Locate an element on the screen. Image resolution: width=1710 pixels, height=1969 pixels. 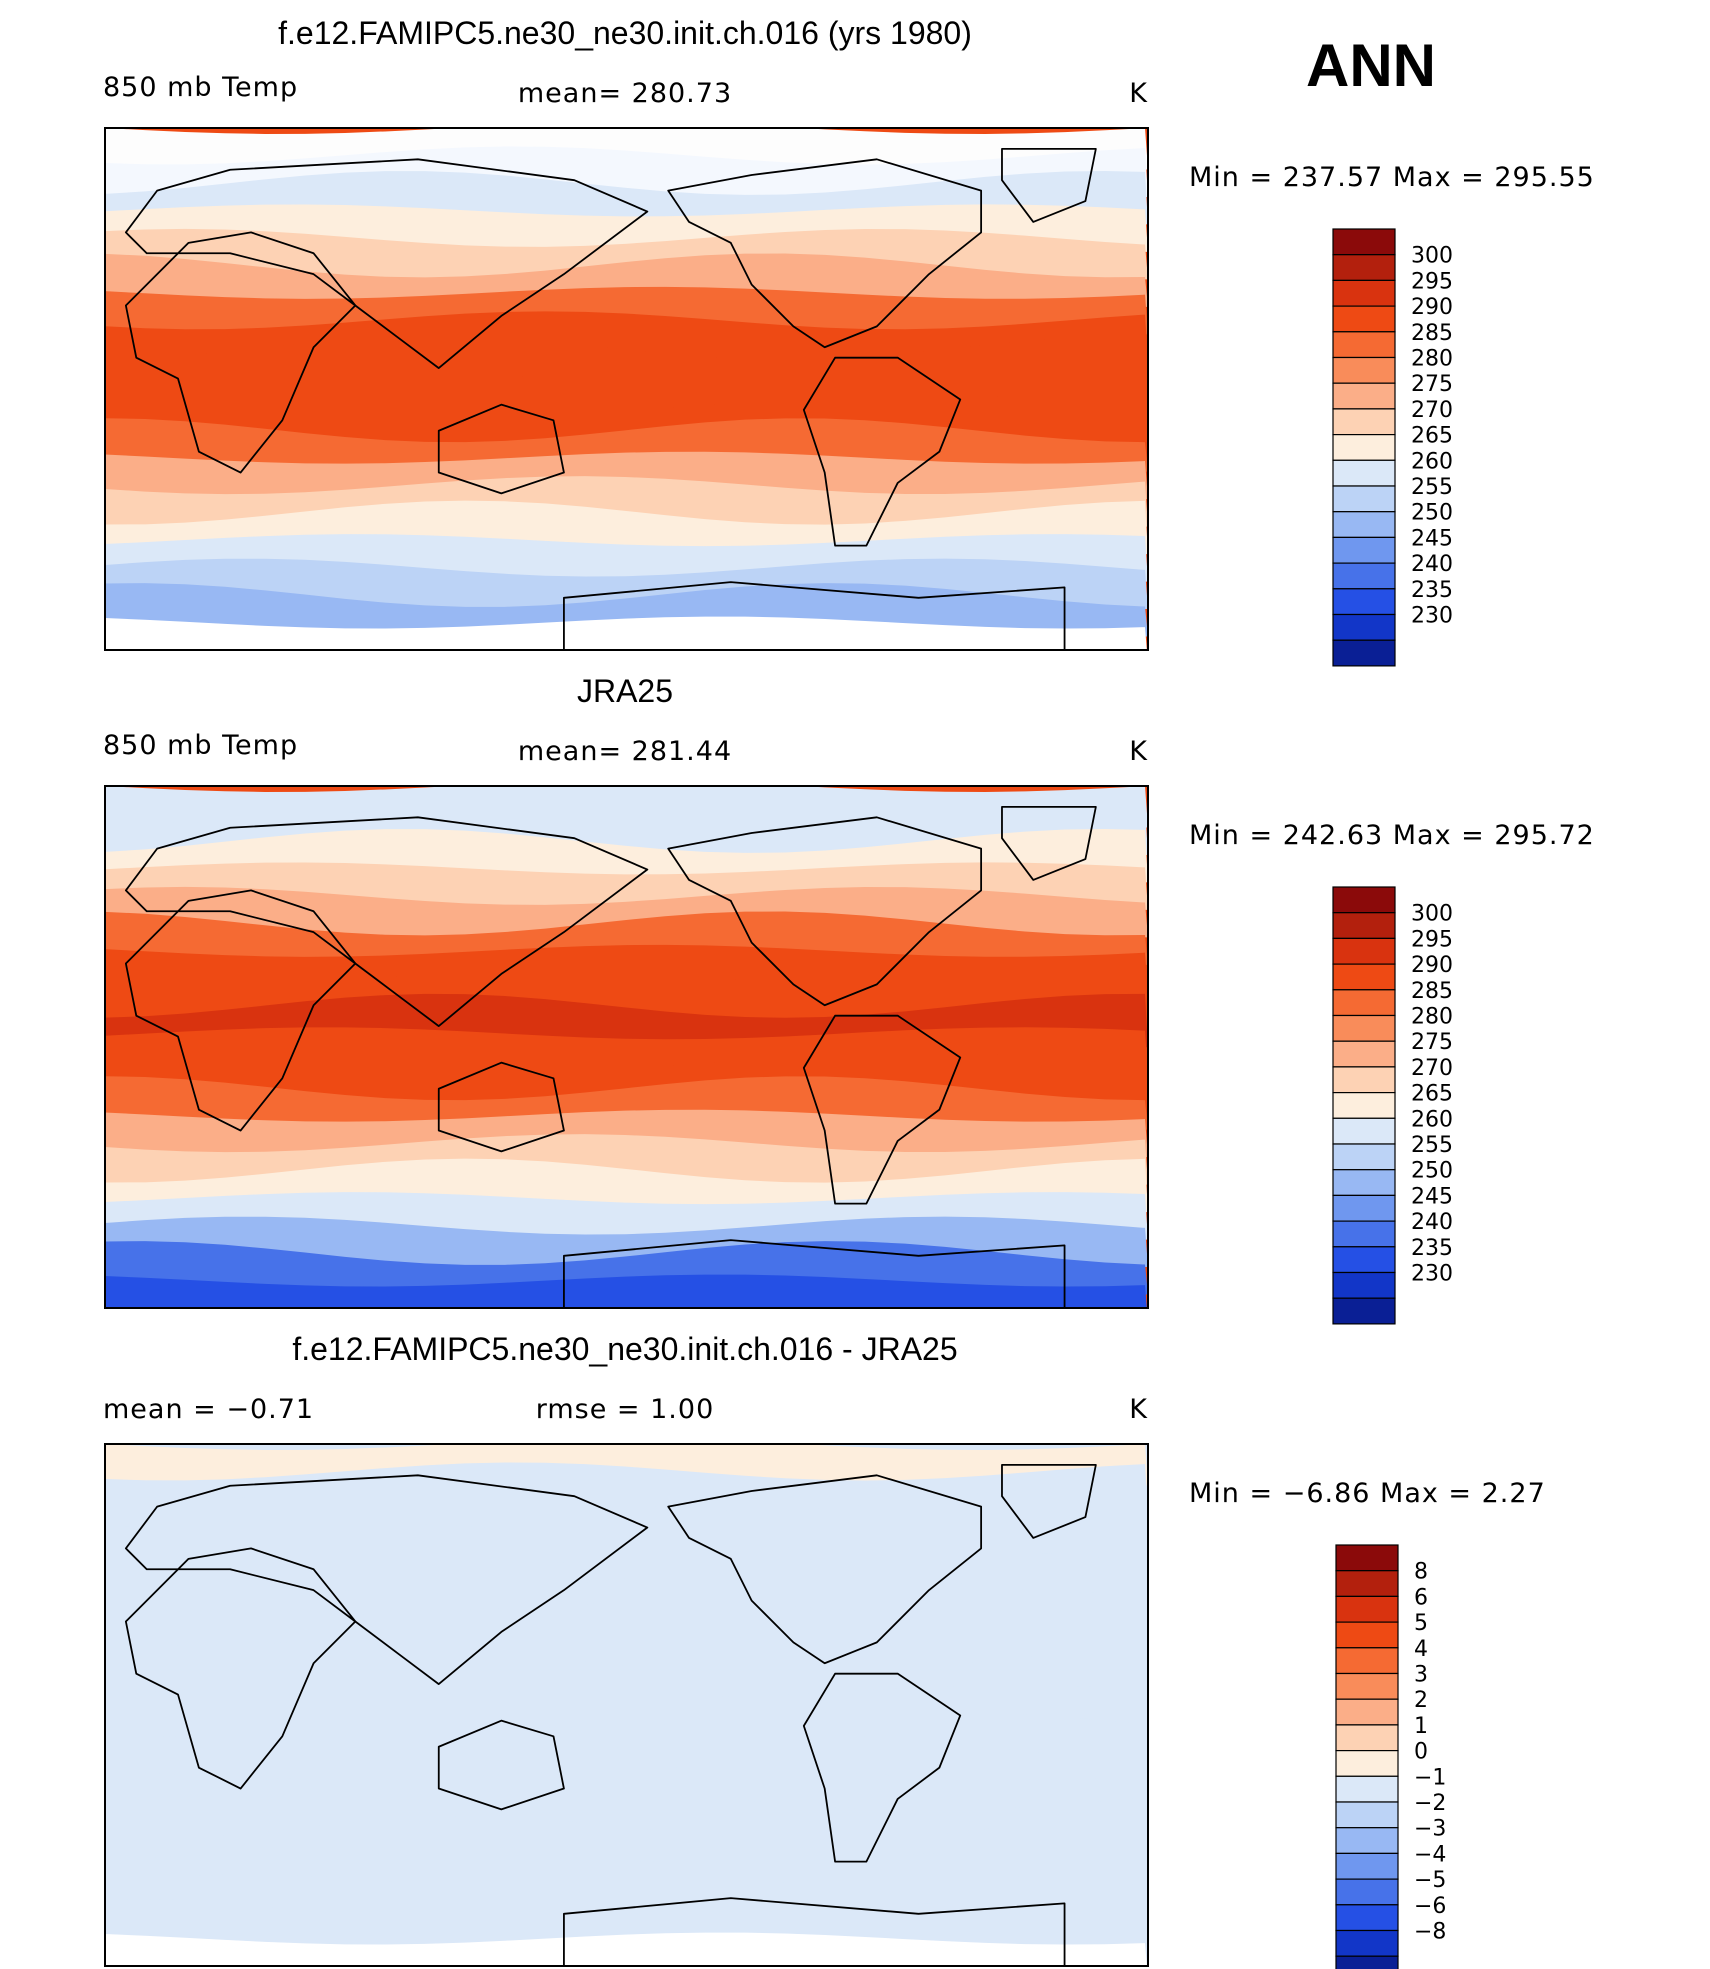
colorbar-tick-label: 6 is located at coordinates (1421, 1597).